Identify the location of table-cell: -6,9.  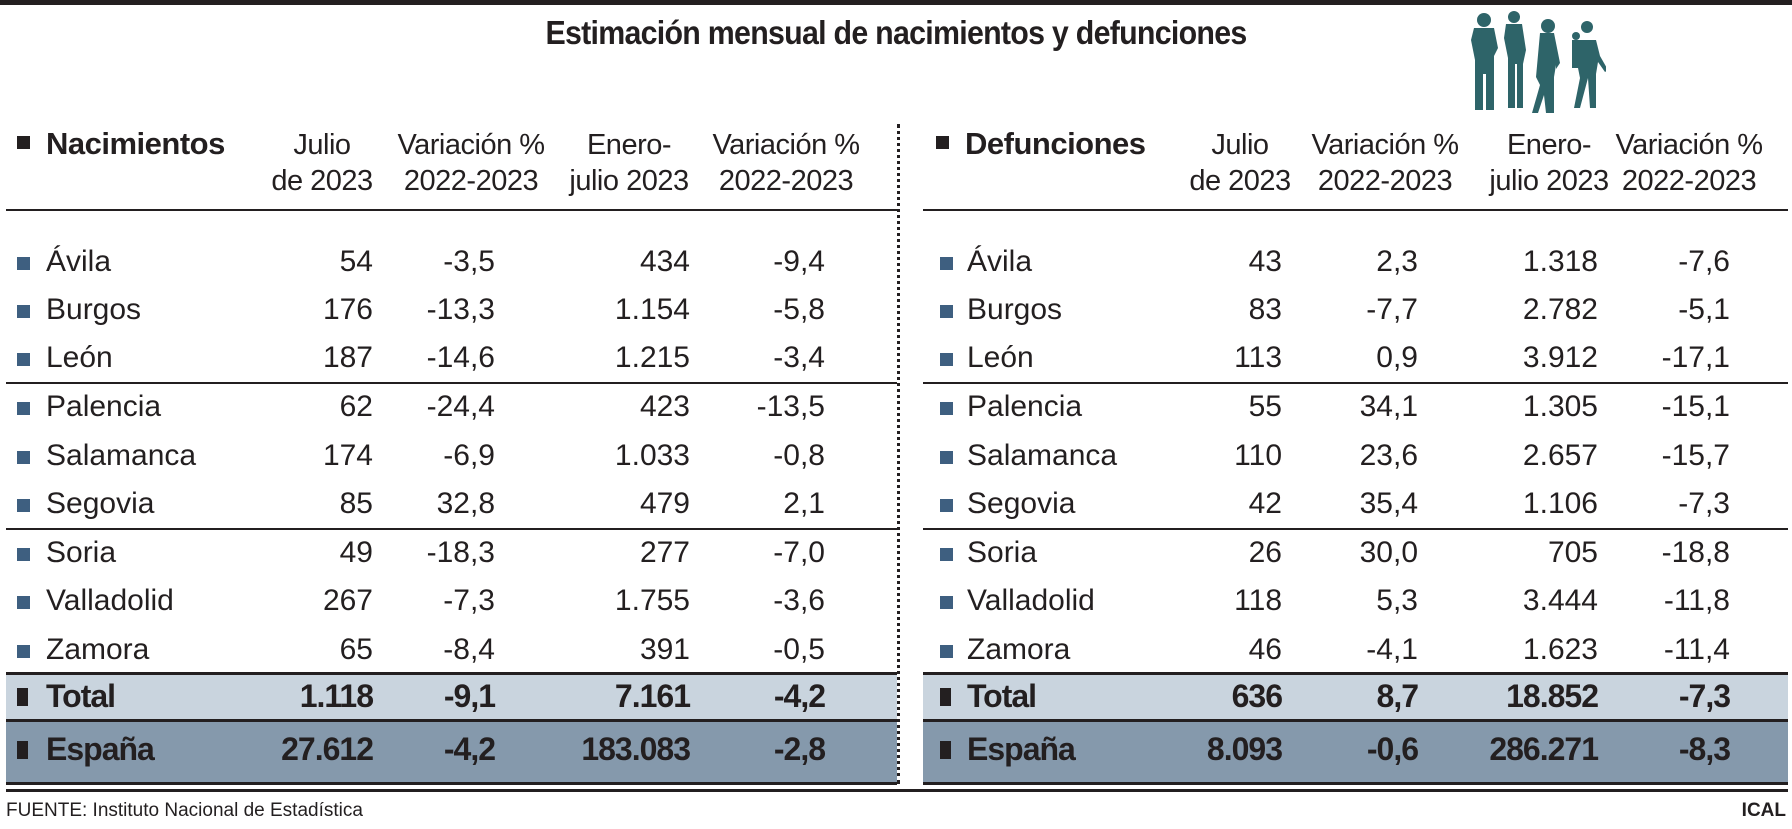
(469, 455).